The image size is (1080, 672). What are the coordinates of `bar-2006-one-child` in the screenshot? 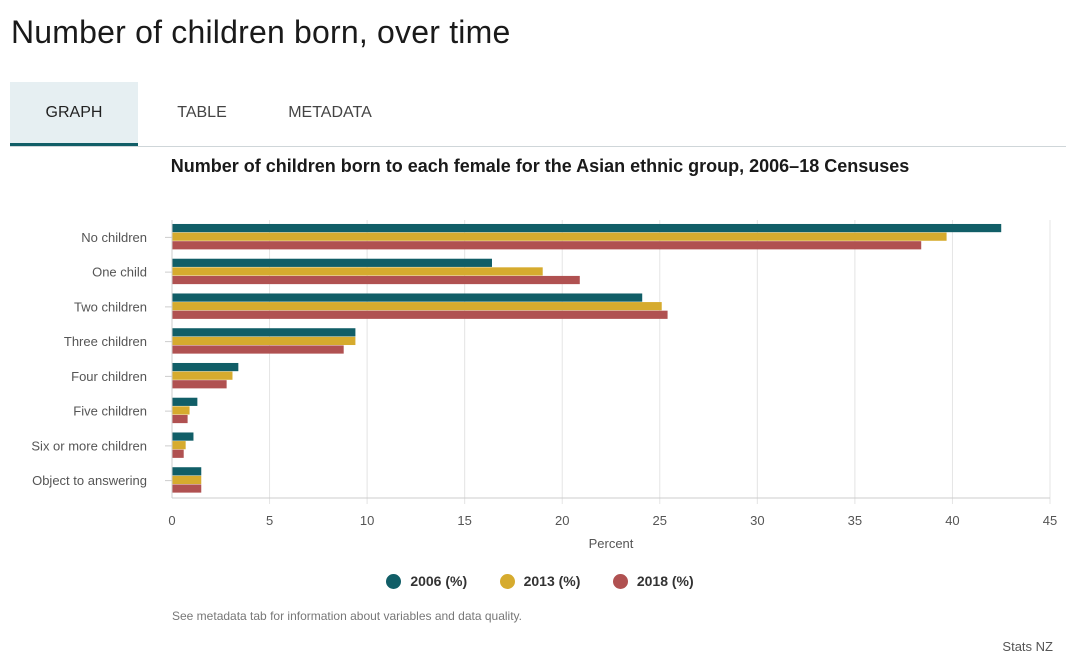 It's located at (332, 262).